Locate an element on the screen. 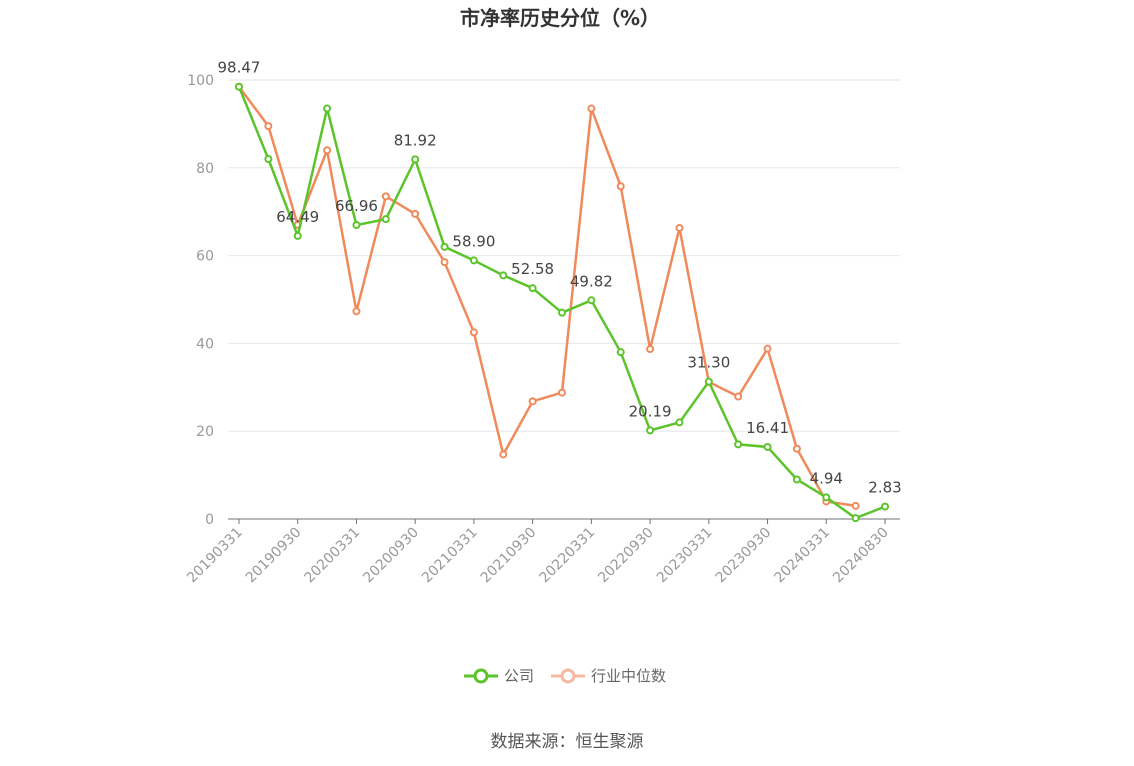  data-label: 49.82 is located at coordinates (591, 281).